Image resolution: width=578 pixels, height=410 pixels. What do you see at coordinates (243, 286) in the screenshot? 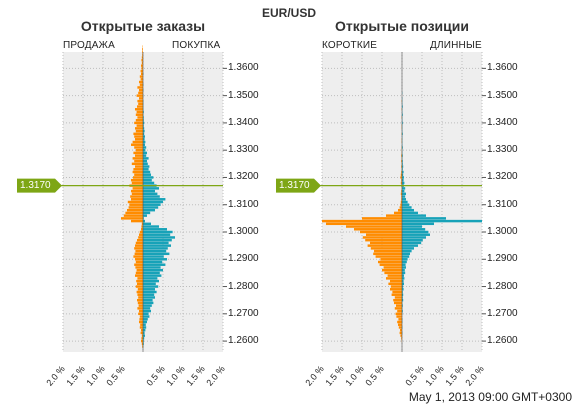
I see `price-tick-label: 1.2800` at bounding box center [243, 286].